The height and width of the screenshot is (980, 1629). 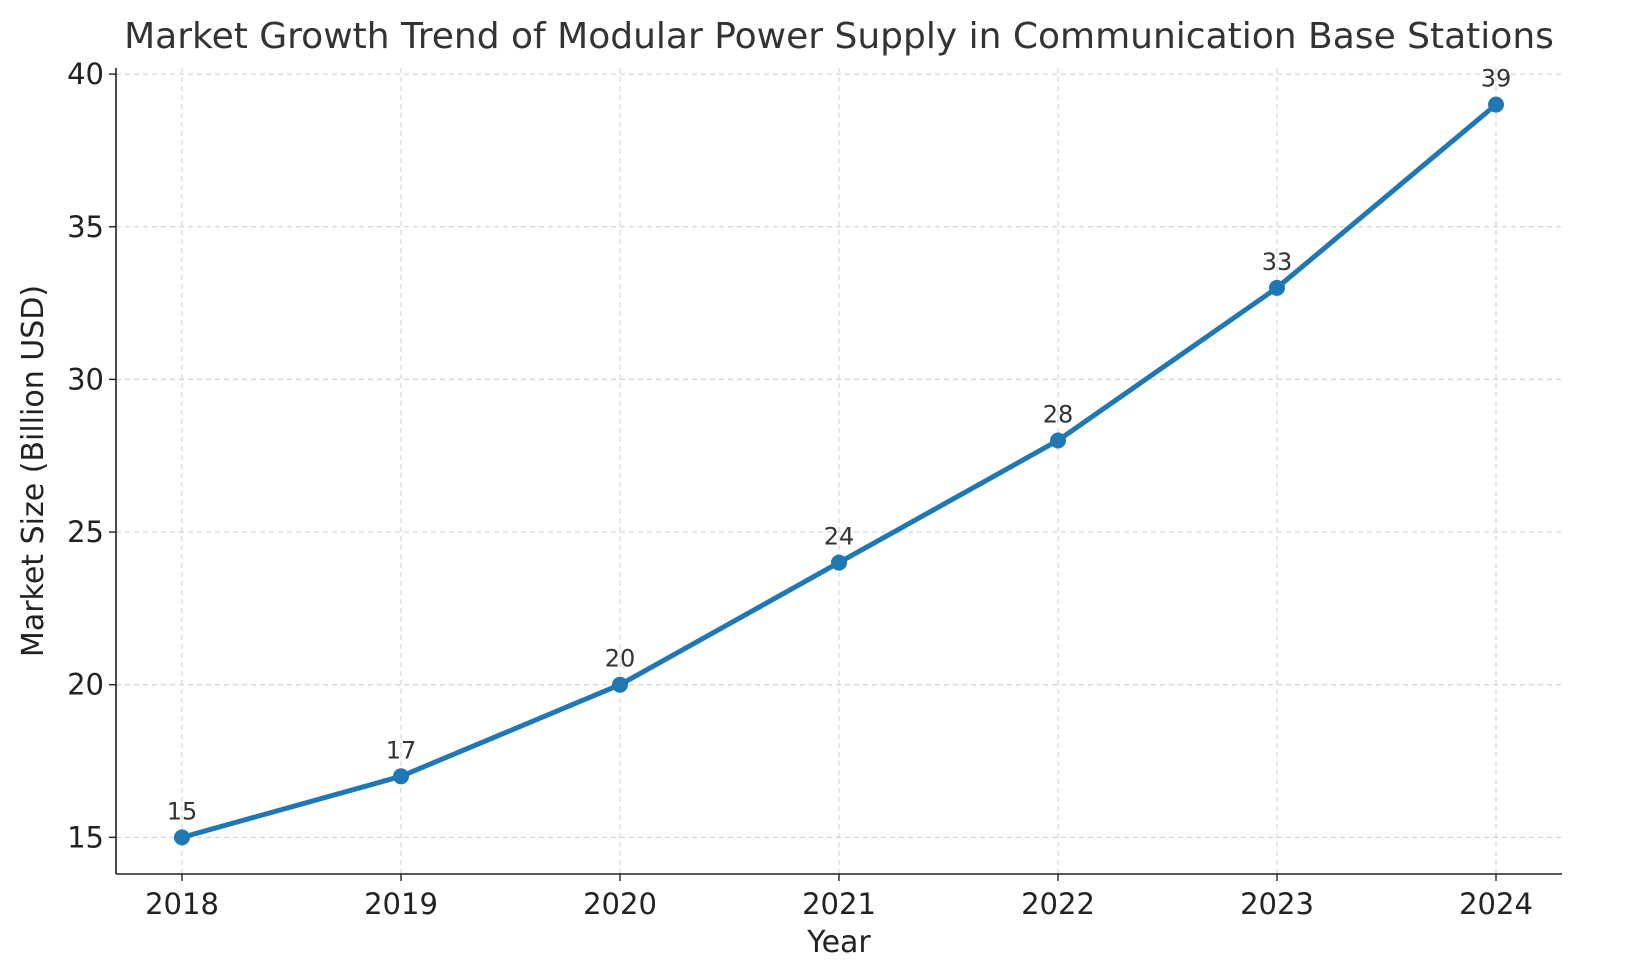 I want to click on x-tick-label: 2024, so click(x=1496, y=904).